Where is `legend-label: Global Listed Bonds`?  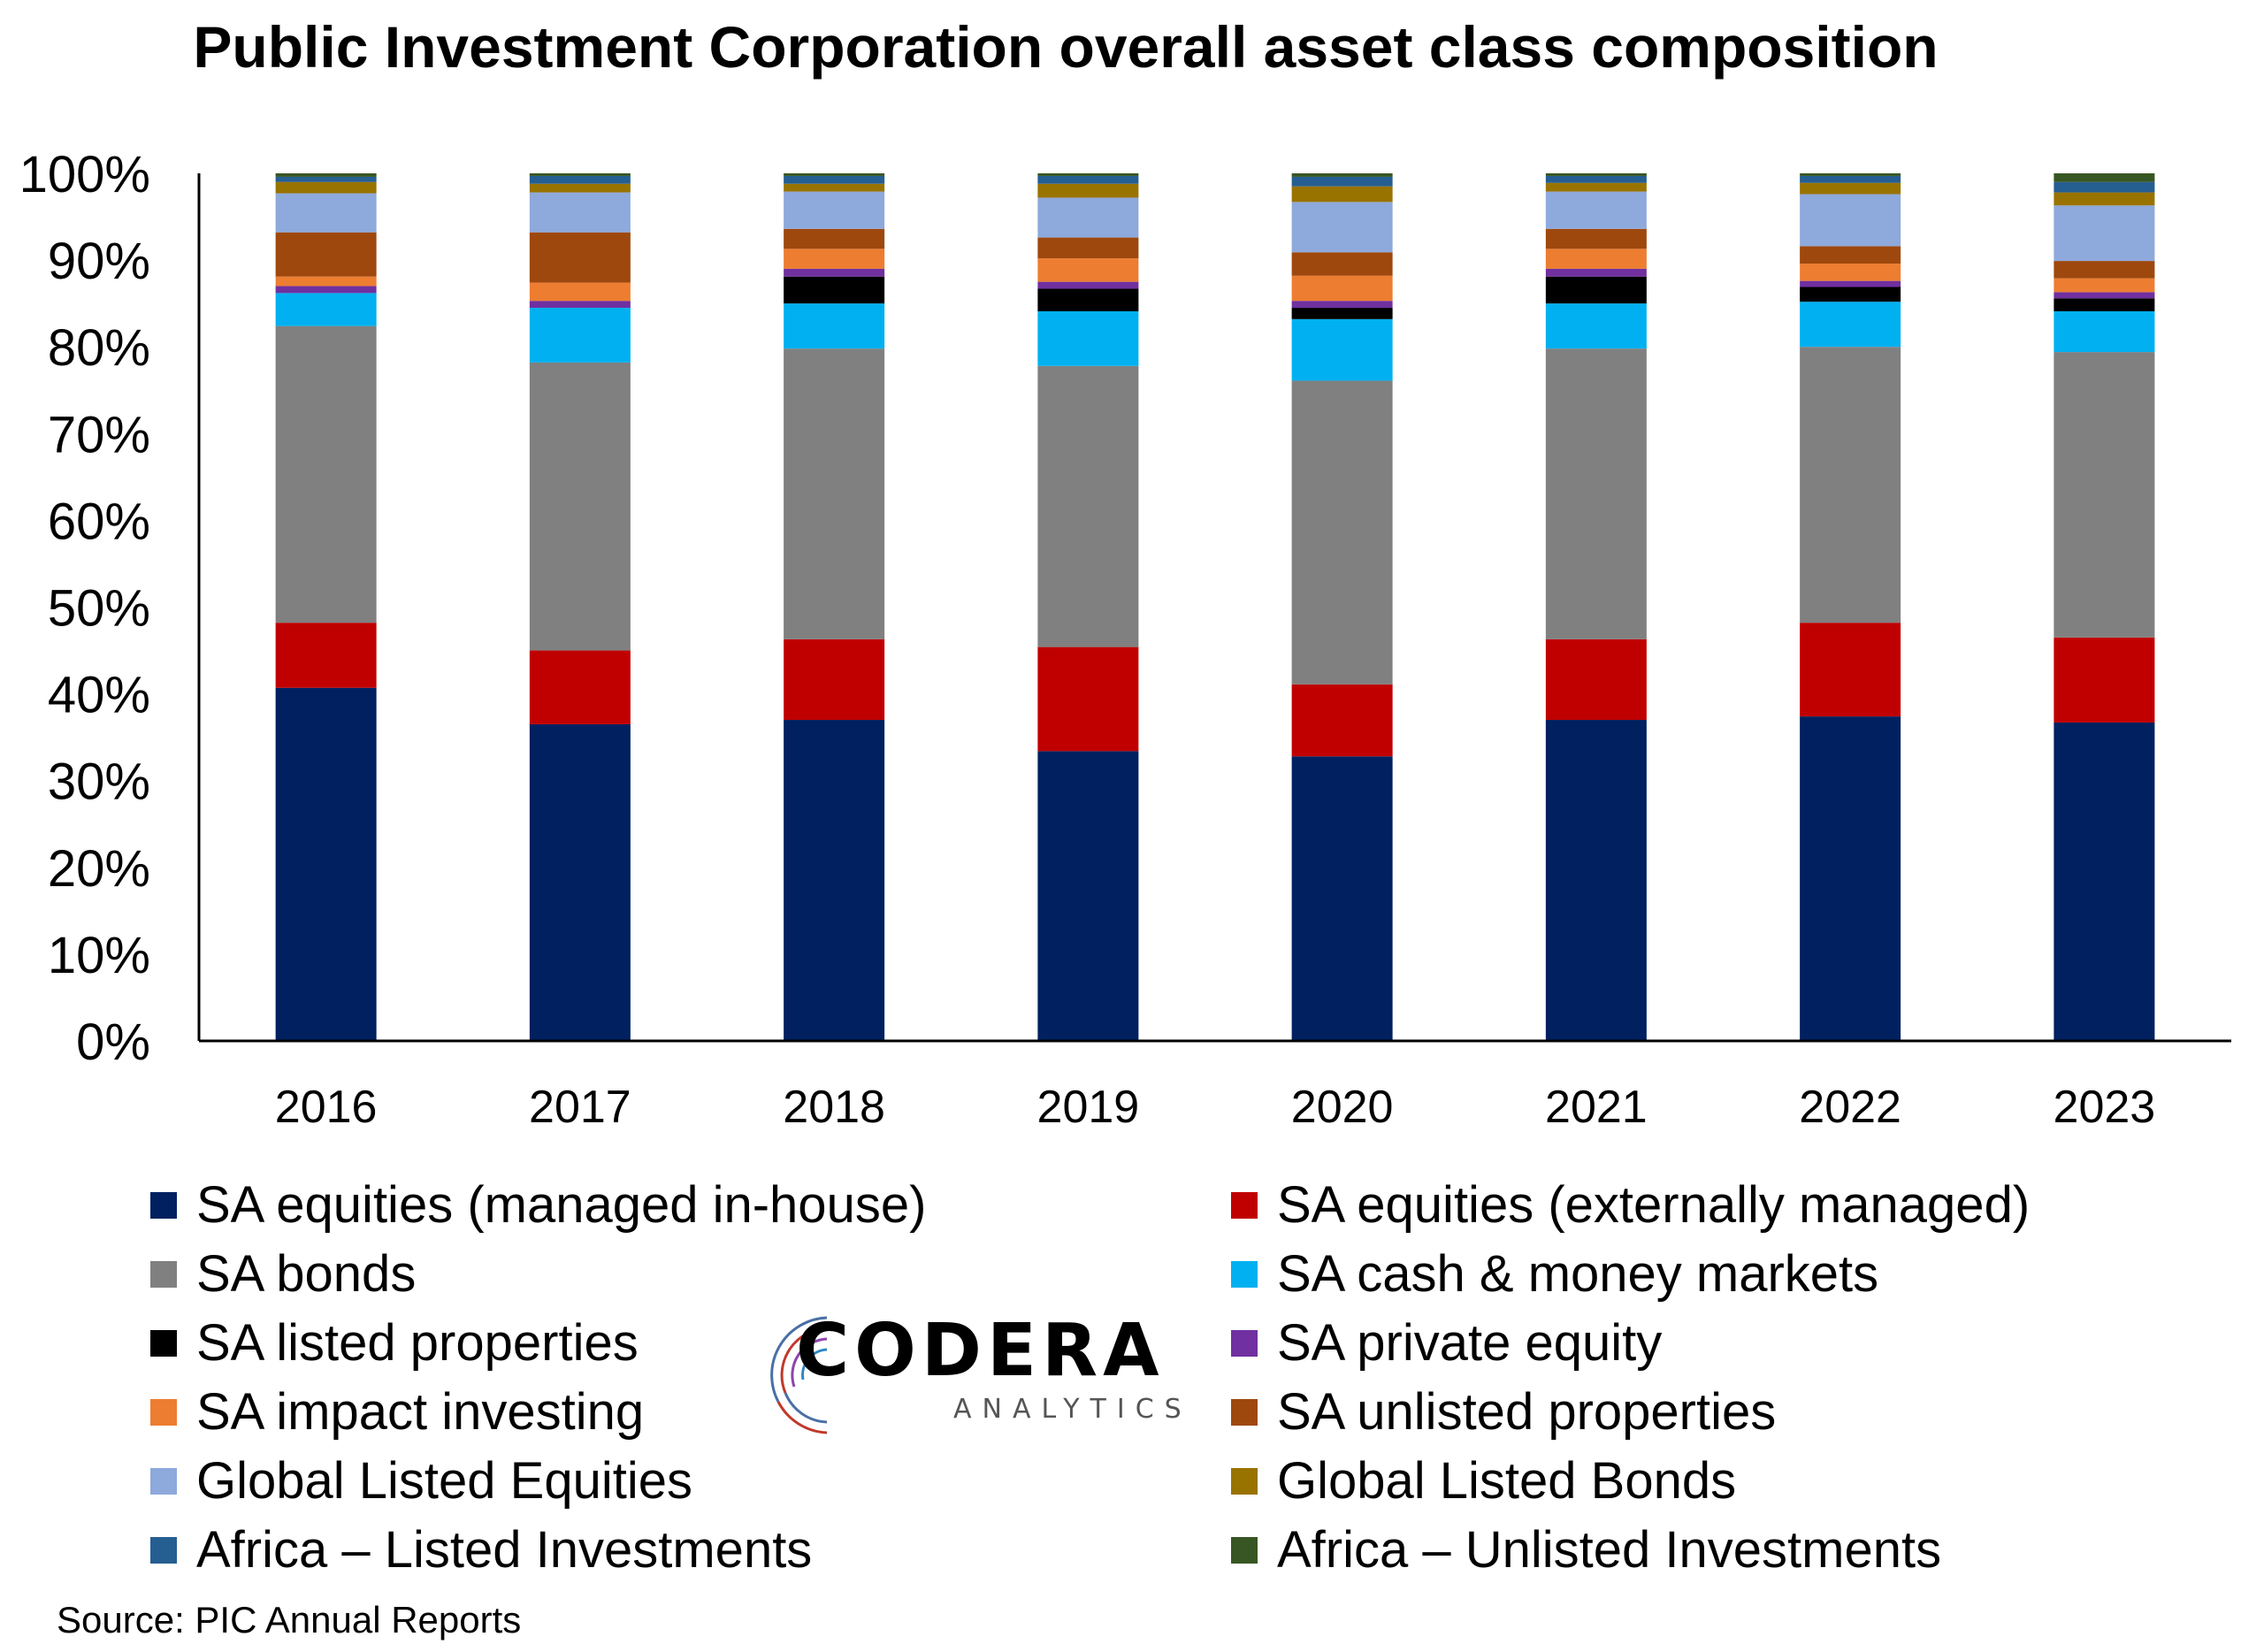 legend-label: Global Listed Bonds is located at coordinates (1507, 1481).